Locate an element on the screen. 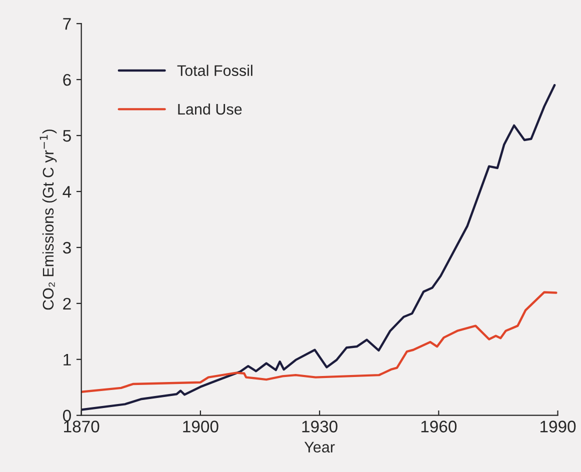  x-tick-label: 1990 is located at coordinates (558, 426).